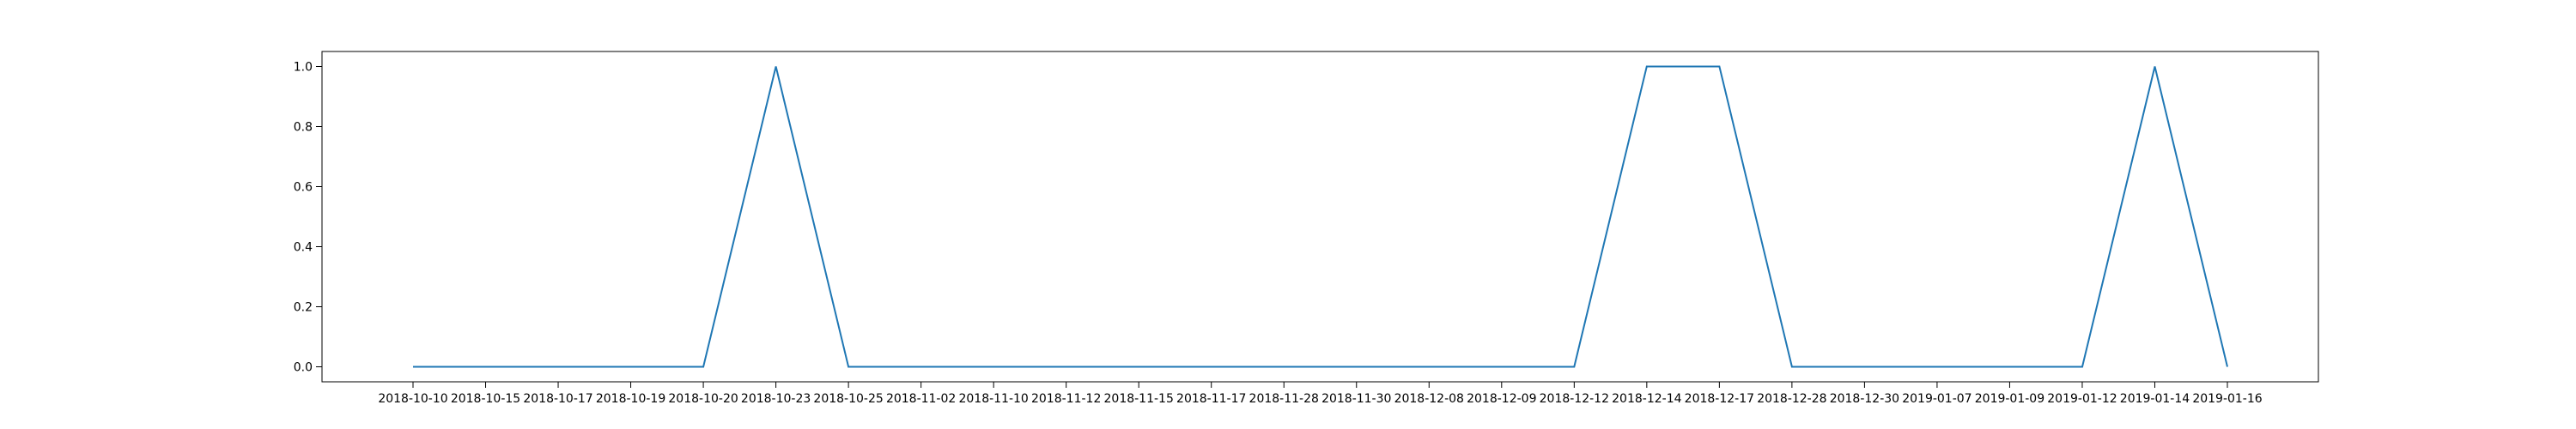 This screenshot has height=429, width=2576. Describe the element at coordinates (1139, 399) in the screenshot. I see `x-tick-label: 2018-11-15` at that location.